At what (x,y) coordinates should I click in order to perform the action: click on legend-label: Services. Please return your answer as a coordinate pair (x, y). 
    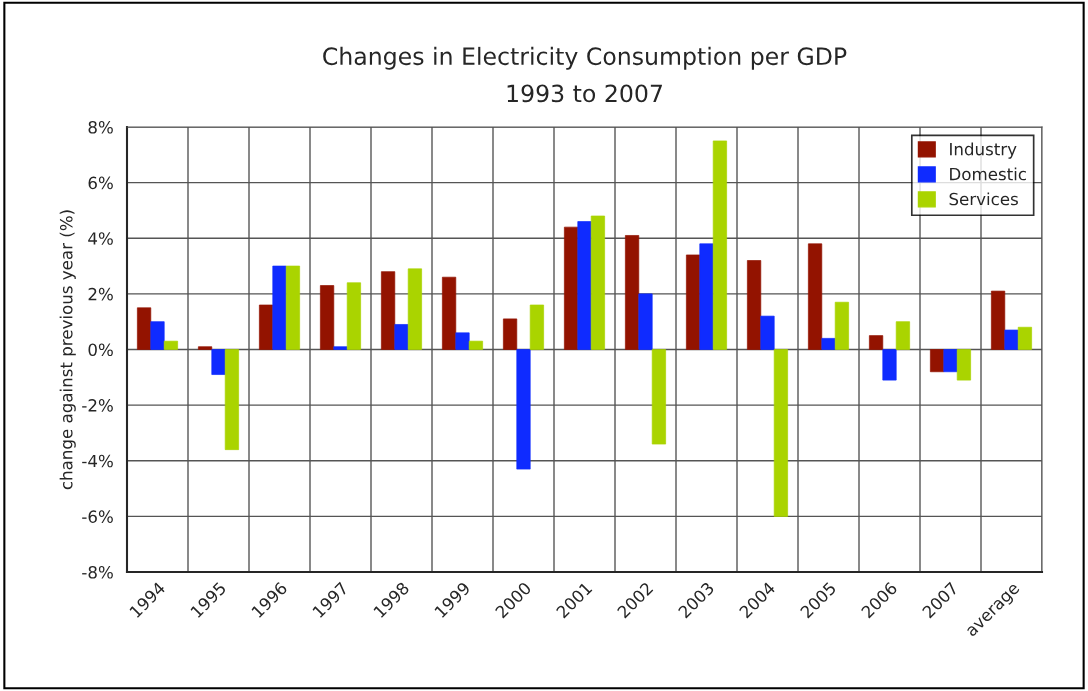
    Looking at the image, I should click on (983, 199).